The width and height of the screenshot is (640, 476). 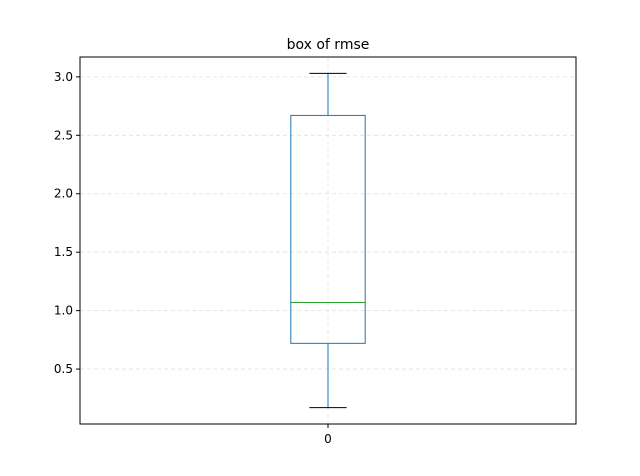 What do you see at coordinates (328, 439) in the screenshot?
I see `x-tick-label: 0` at bounding box center [328, 439].